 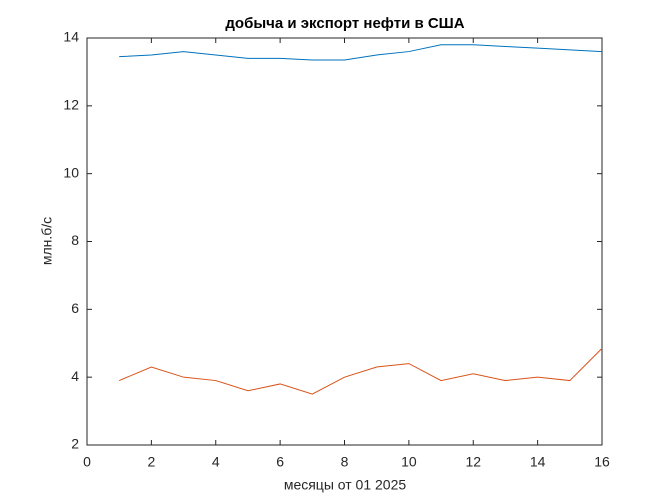 I want to click on x-tick-label: 16, so click(x=602, y=462).